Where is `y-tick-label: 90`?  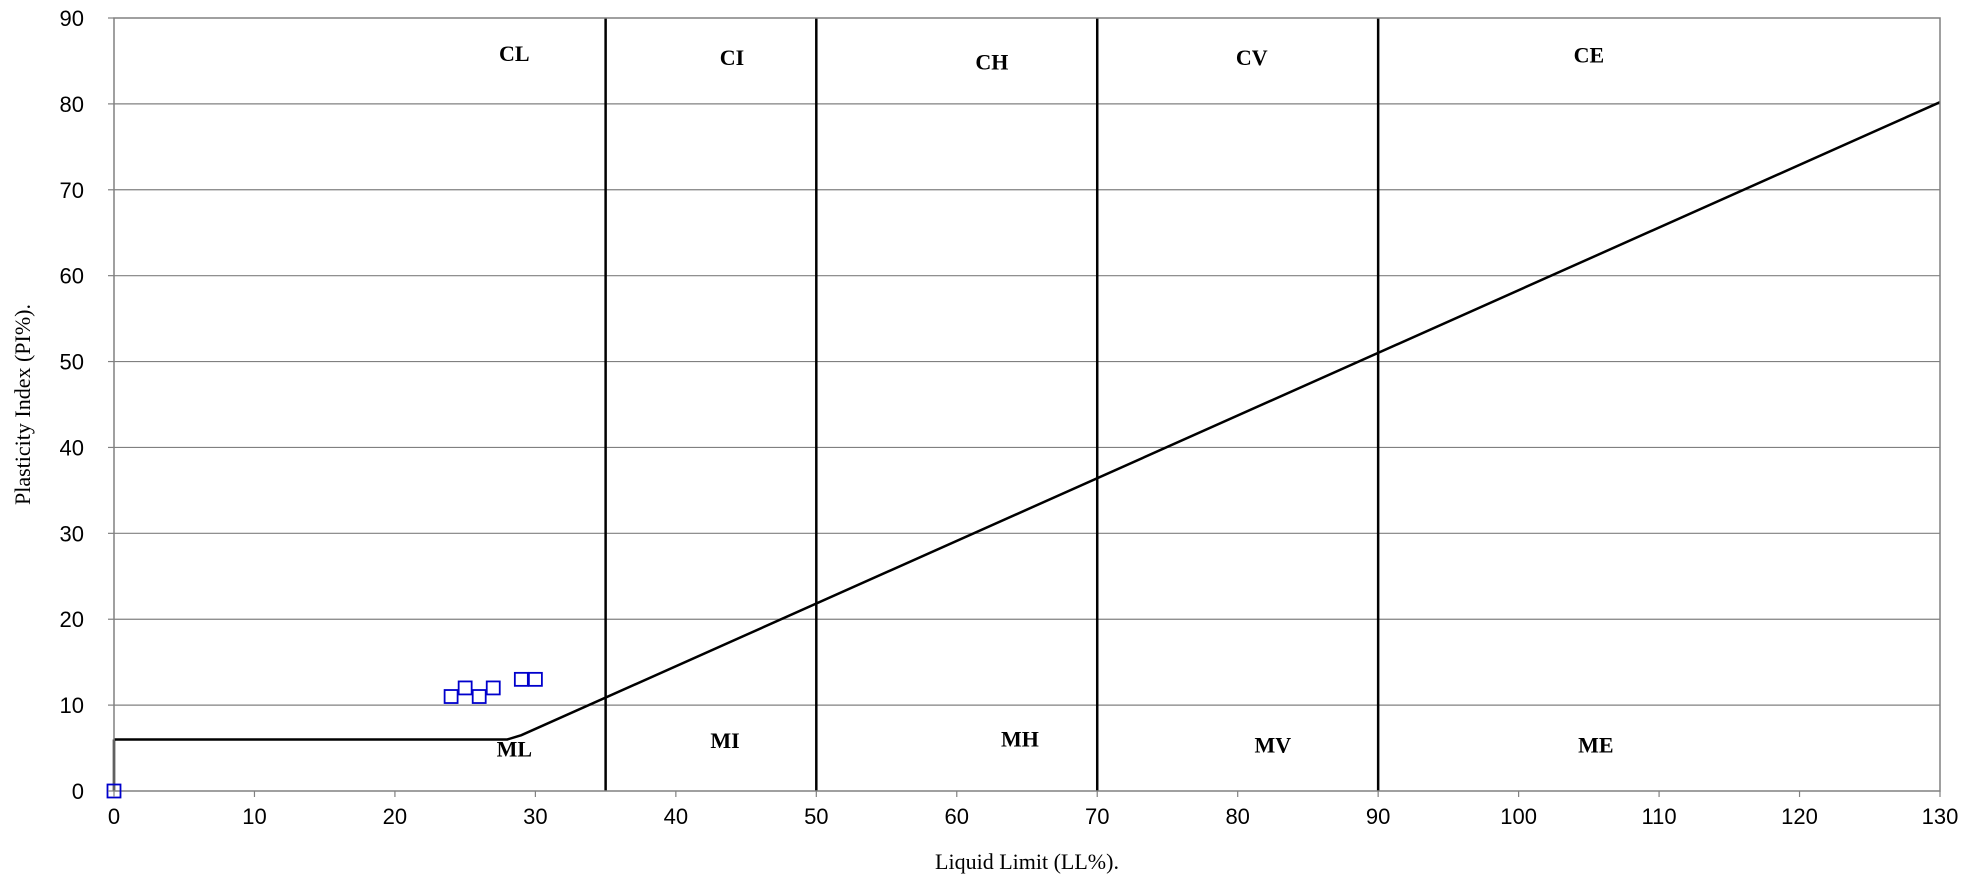 y-tick-label: 90 is located at coordinates (72, 18).